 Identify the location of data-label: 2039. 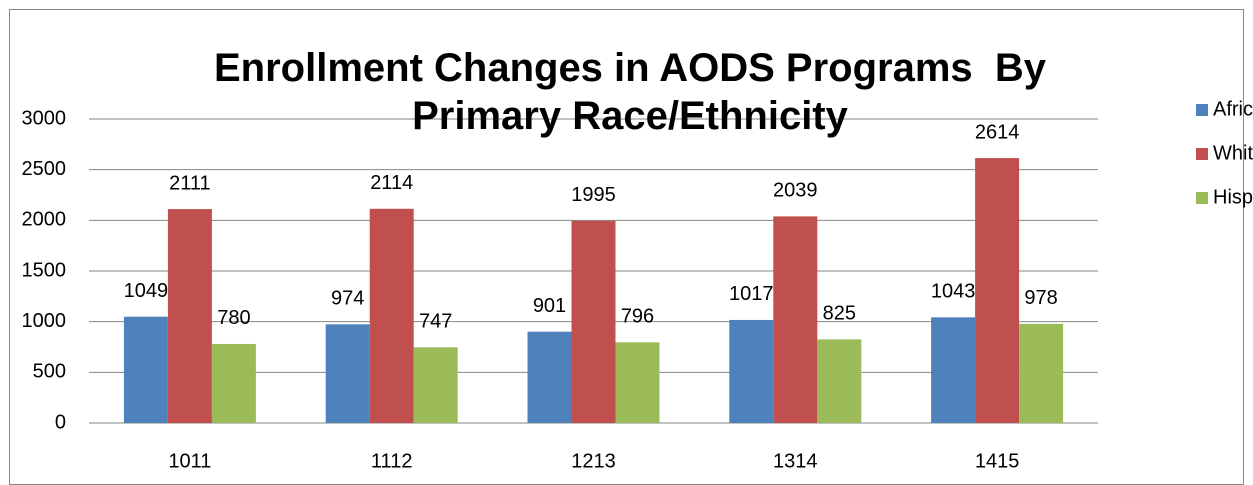
(795, 191).